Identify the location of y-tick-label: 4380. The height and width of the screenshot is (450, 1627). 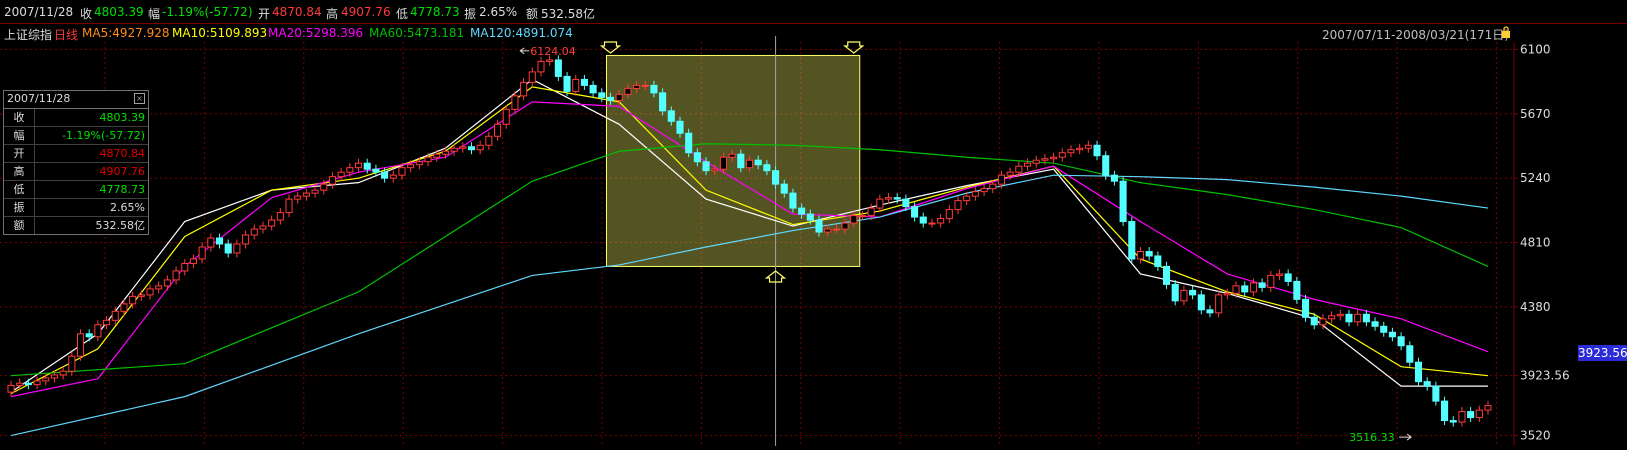
(1535, 307).